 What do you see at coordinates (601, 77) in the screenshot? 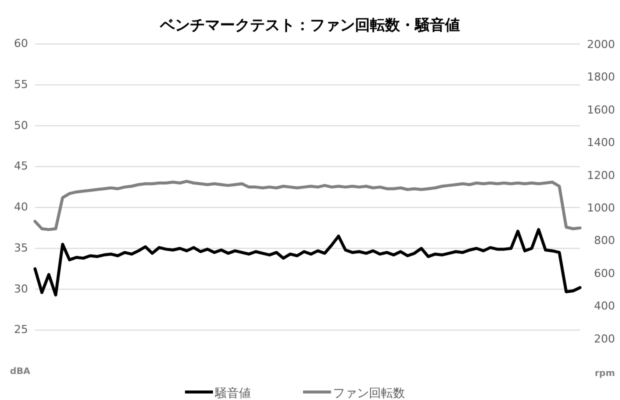
I see `y2-tick-label: 1800` at bounding box center [601, 77].